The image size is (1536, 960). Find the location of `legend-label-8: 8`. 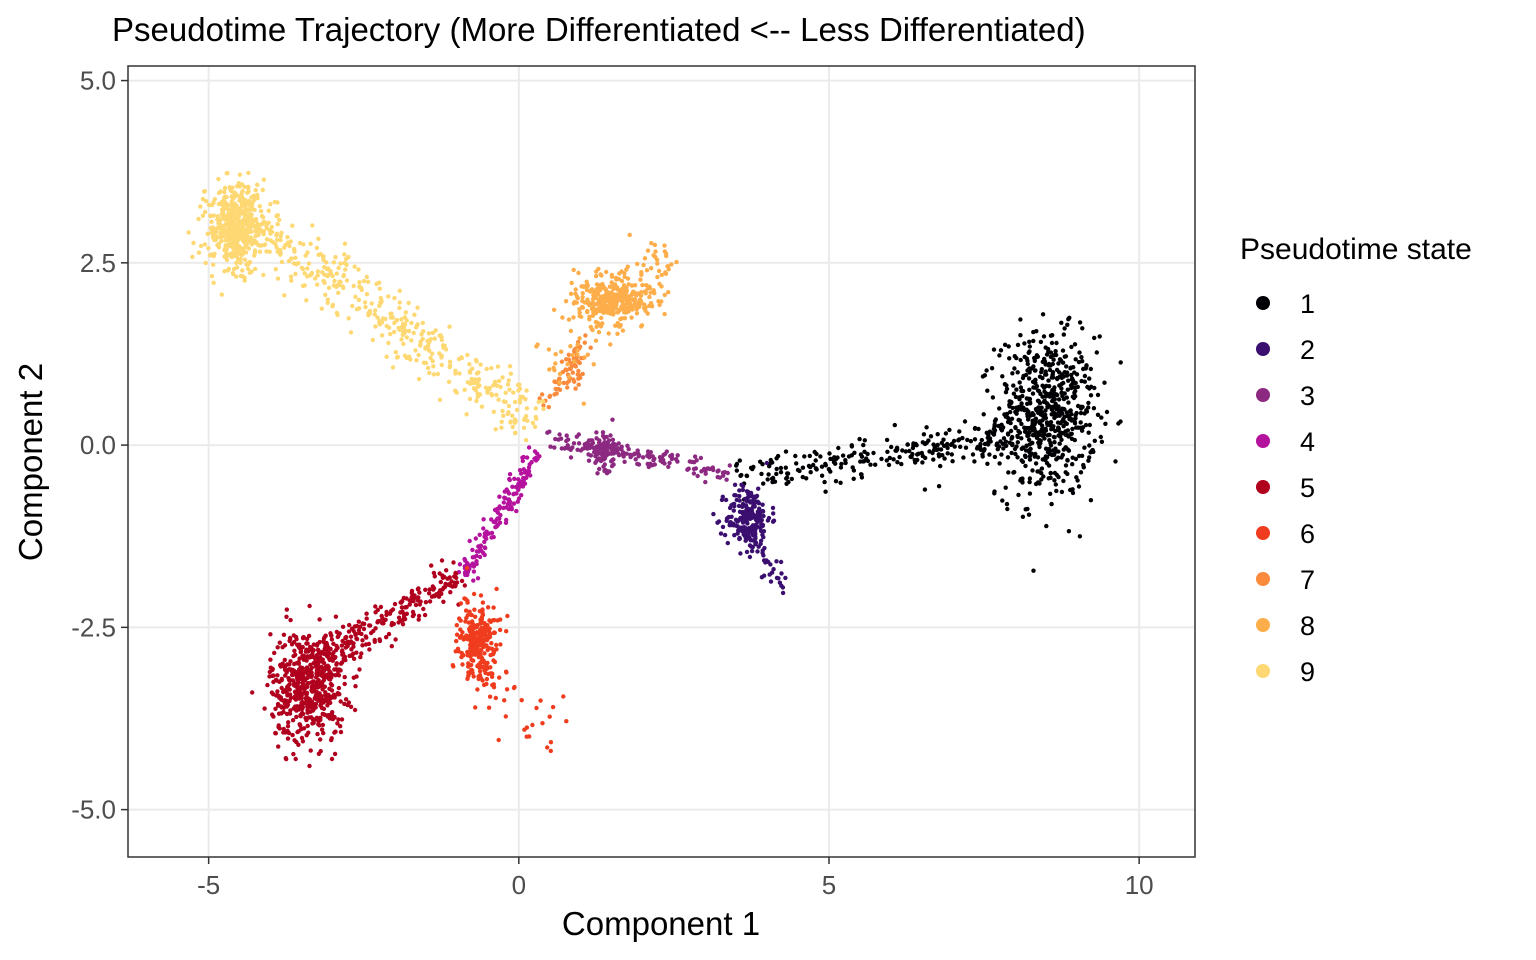

legend-label-8: 8 is located at coordinates (1307, 626).